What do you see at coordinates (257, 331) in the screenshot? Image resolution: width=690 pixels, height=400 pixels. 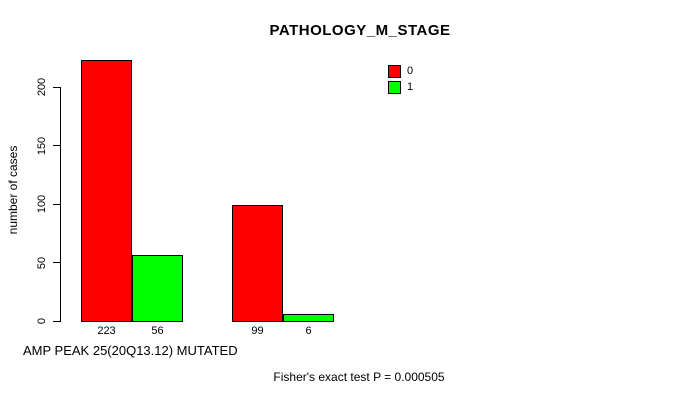 I see `bar-value-label: 99` at bounding box center [257, 331].